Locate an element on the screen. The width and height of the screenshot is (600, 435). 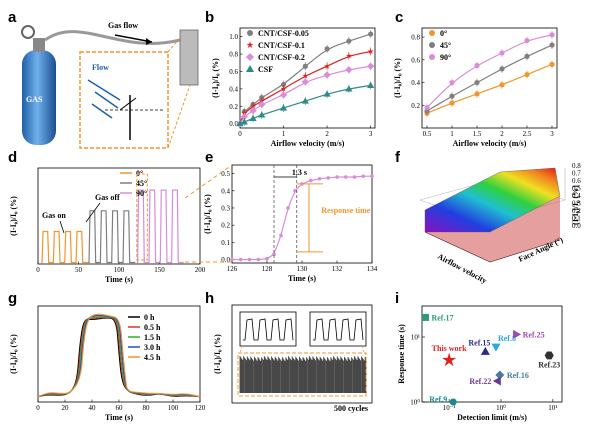
x-tick-label: 1.5 is located at coordinates (477, 134).